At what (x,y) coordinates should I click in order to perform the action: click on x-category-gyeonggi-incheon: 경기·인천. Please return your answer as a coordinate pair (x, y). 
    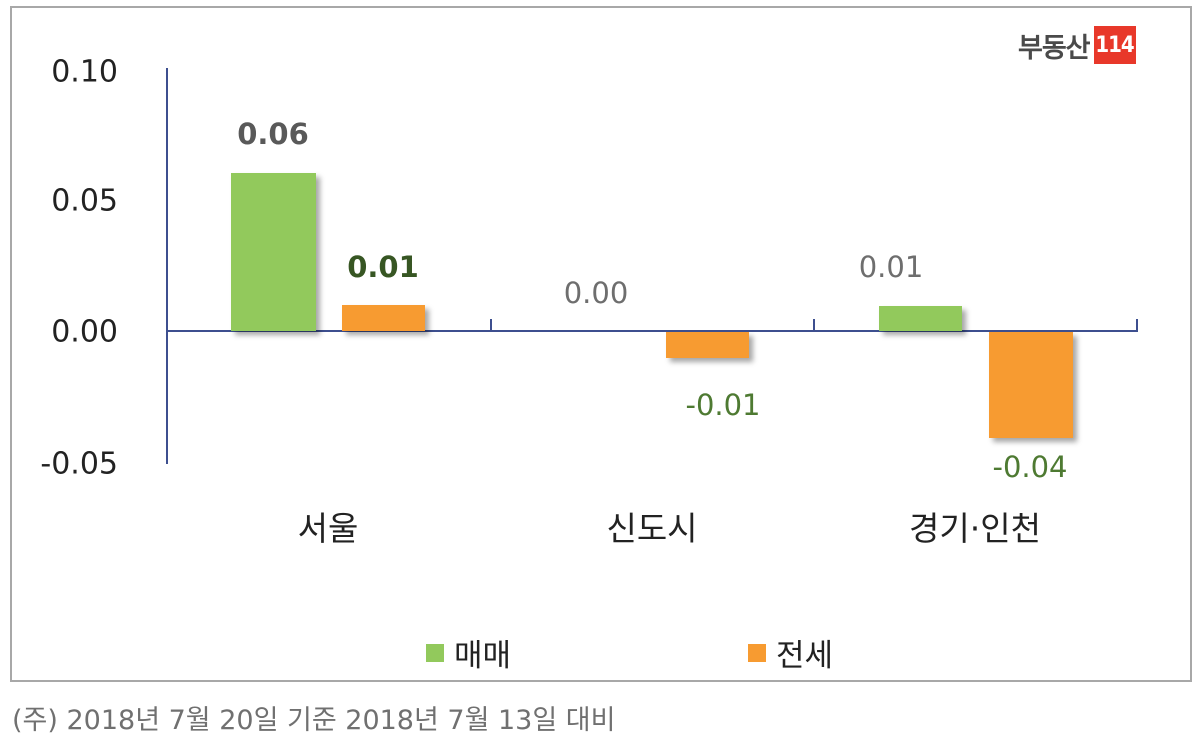
    Looking at the image, I should click on (975, 528).